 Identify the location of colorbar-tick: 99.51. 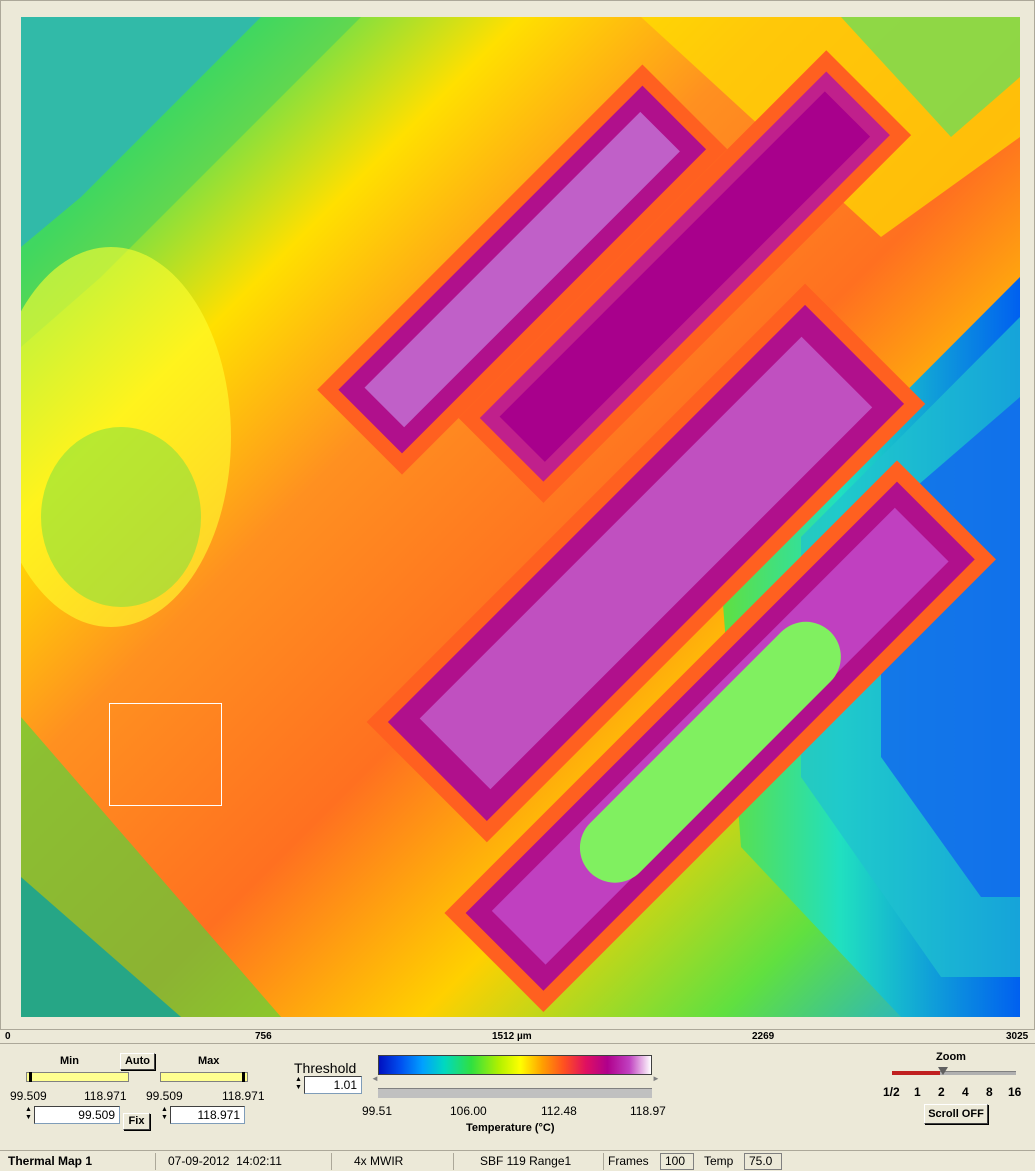
(377, 1111).